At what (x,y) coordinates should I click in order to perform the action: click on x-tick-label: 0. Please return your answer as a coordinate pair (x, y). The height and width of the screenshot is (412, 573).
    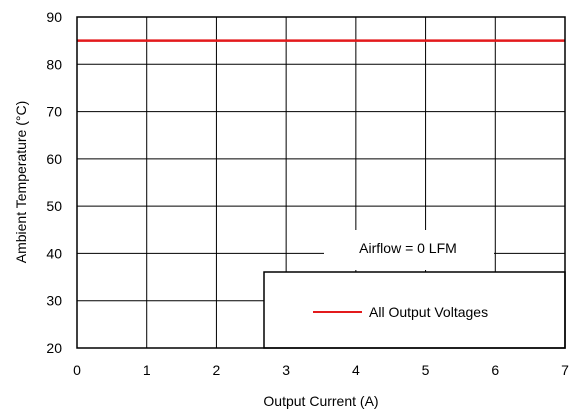
    Looking at the image, I should click on (77, 370).